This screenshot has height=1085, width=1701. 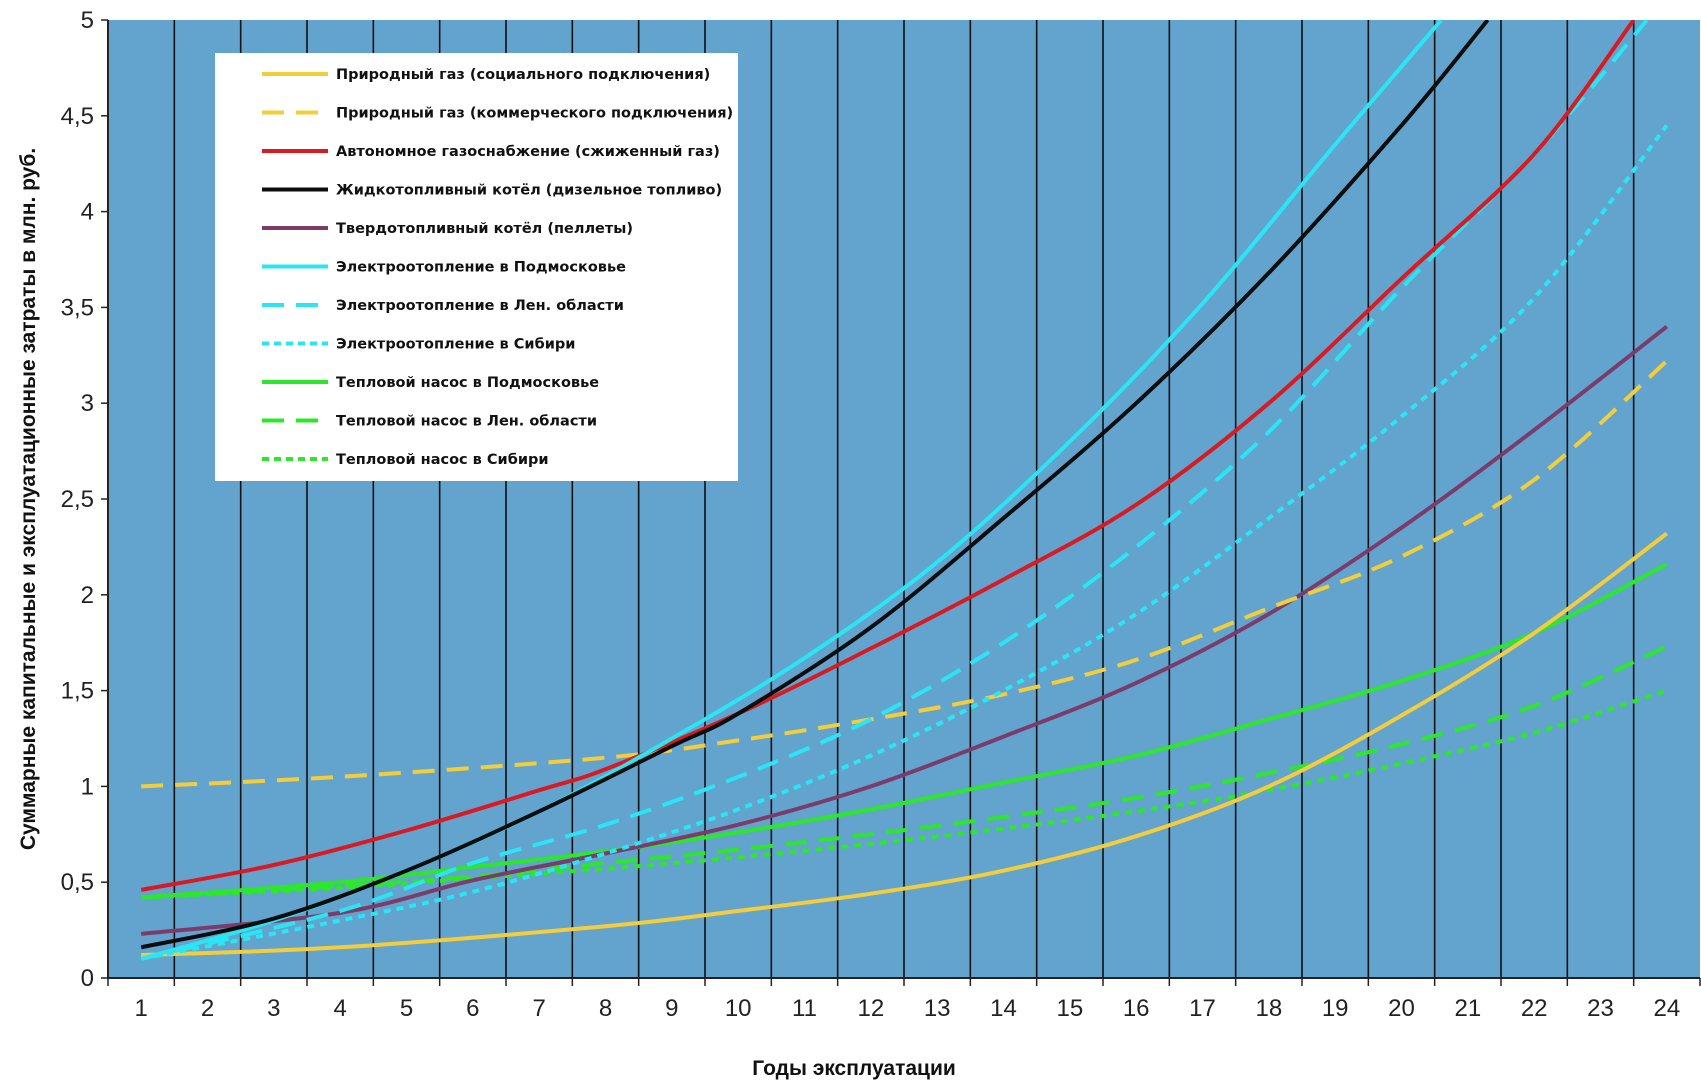 What do you see at coordinates (77, 307) in the screenshot?
I see `y-tick-label: 3,5` at bounding box center [77, 307].